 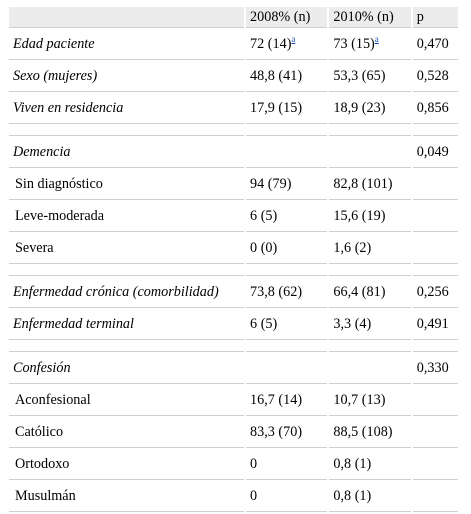 I want to click on table-row-ortodoxo: Ortodoxo 0 0,8 (1), so click(x=233, y=465).